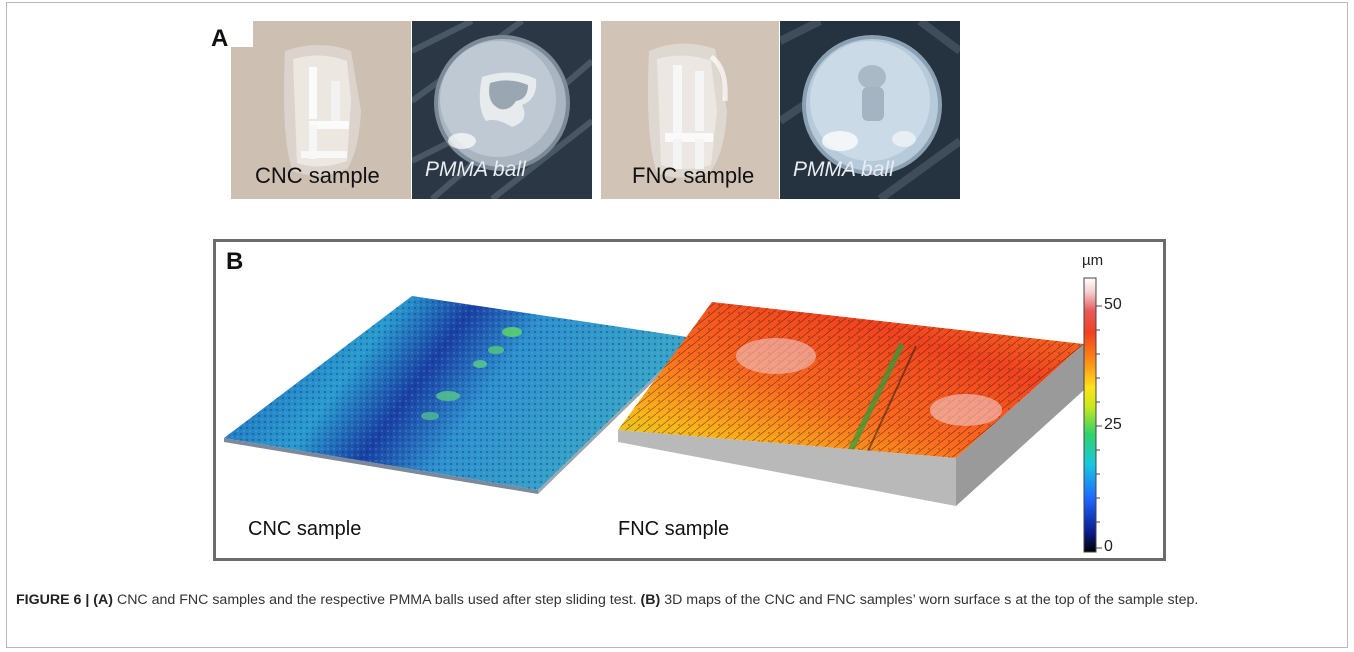 The image size is (1354, 652). Describe the element at coordinates (103, 600) in the screenshot. I see `caption-a-tag: (A)` at that location.